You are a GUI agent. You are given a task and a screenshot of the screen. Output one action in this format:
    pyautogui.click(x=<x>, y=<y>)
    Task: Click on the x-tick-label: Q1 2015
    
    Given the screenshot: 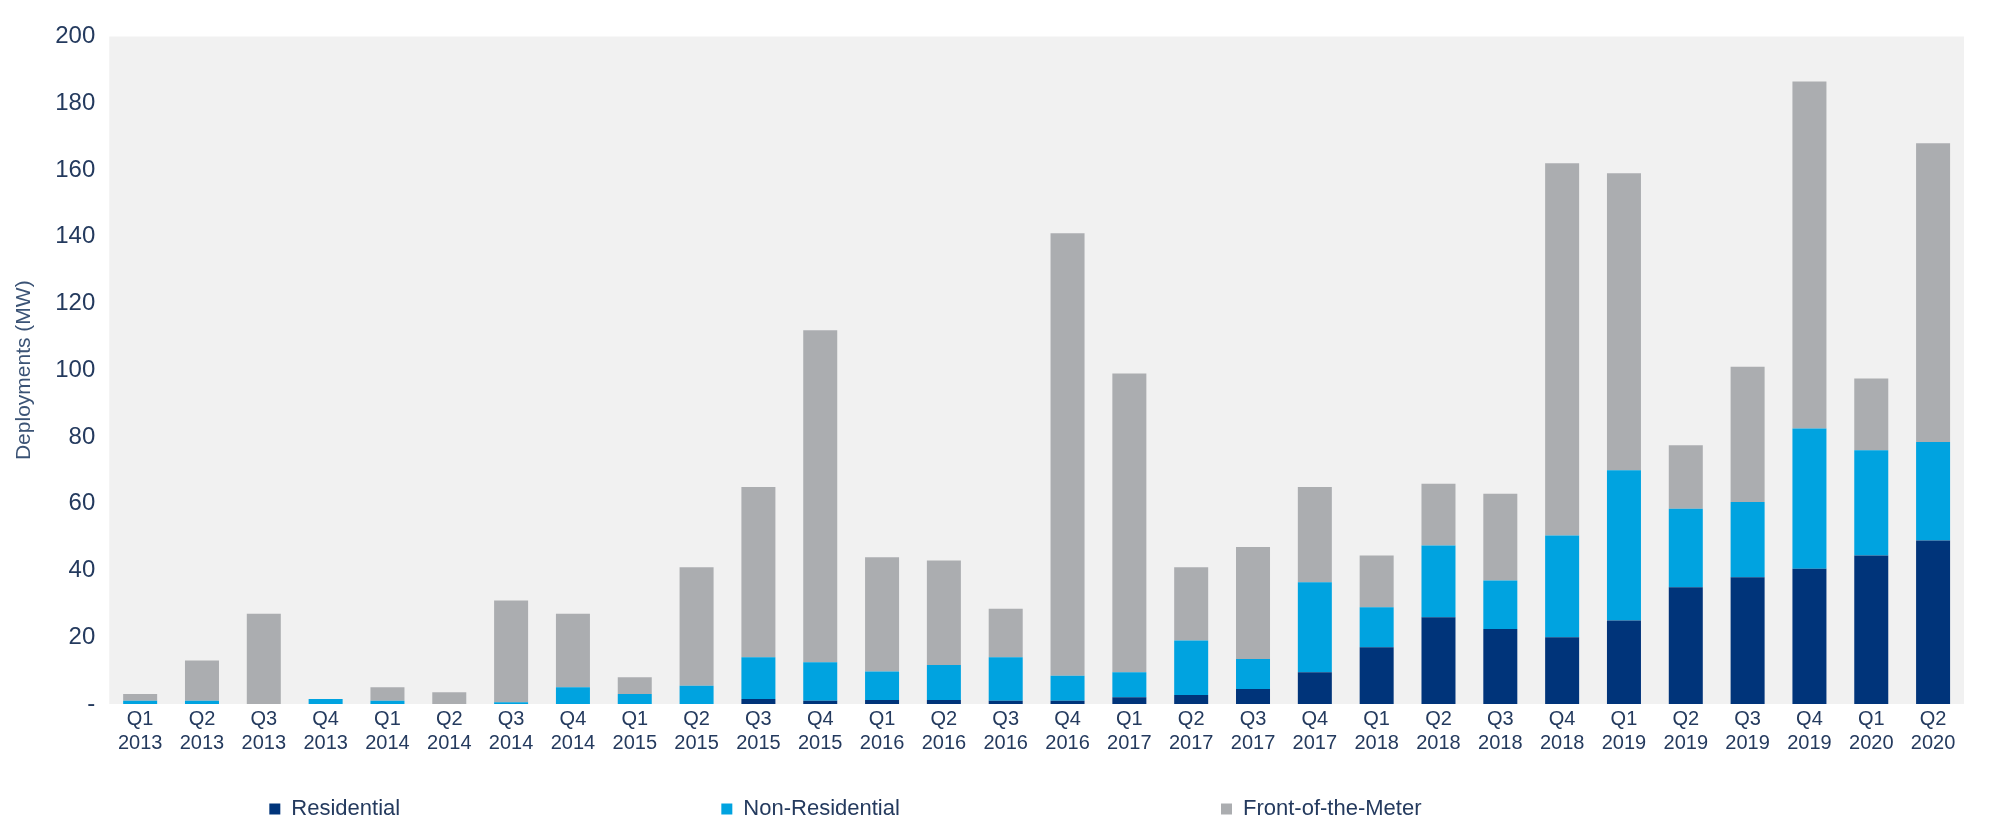 What is the action you would take?
    pyautogui.click(x=635, y=729)
    